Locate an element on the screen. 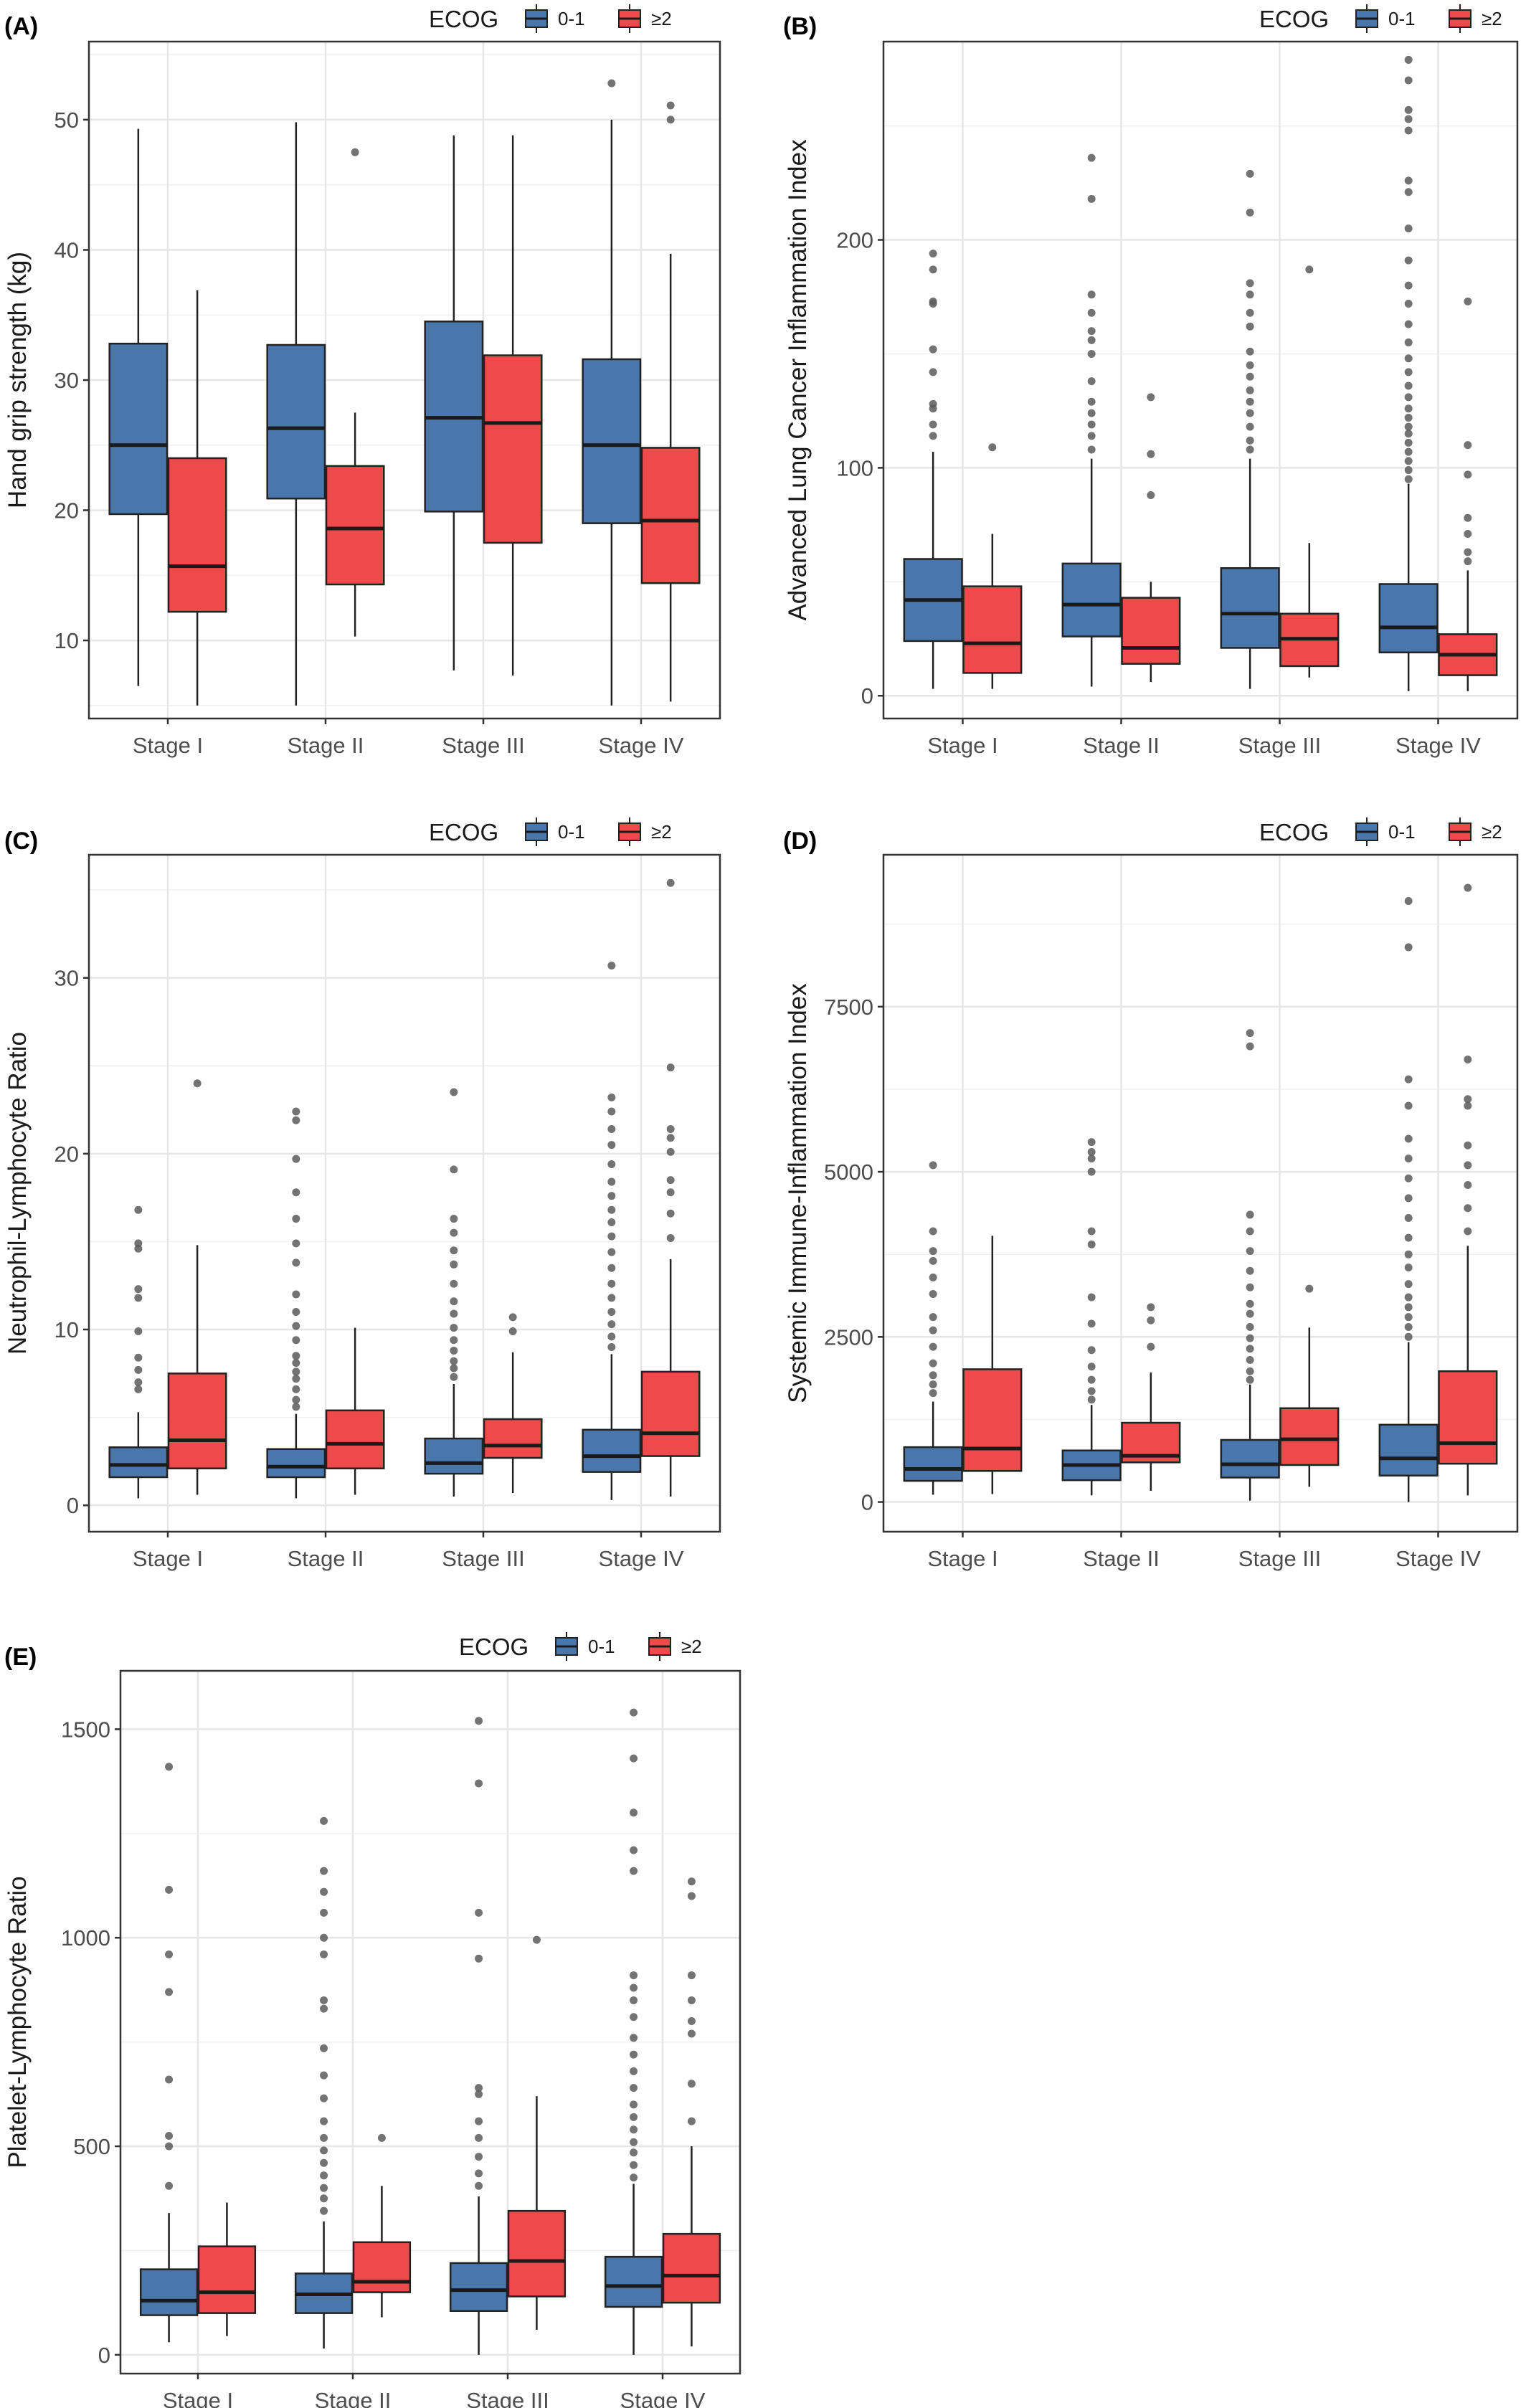 The height and width of the screenshot is (2408, 1526). legend-label: ≥2 is located at coordinates (661, 18).